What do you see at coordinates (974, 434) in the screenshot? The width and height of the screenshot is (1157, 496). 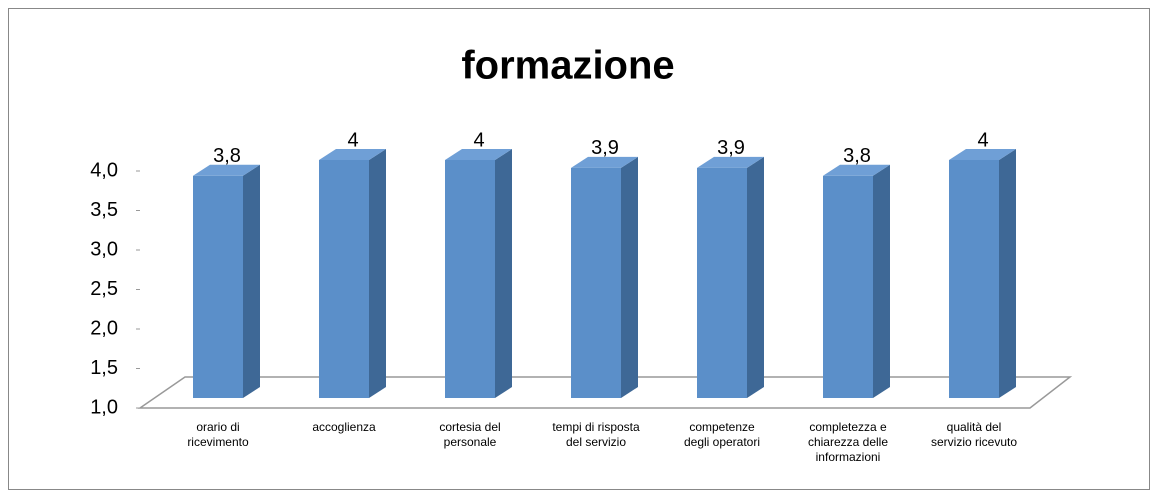 I see `x-tick-label: qualità del servizio ricevuto` at bounding box center [974, 434].